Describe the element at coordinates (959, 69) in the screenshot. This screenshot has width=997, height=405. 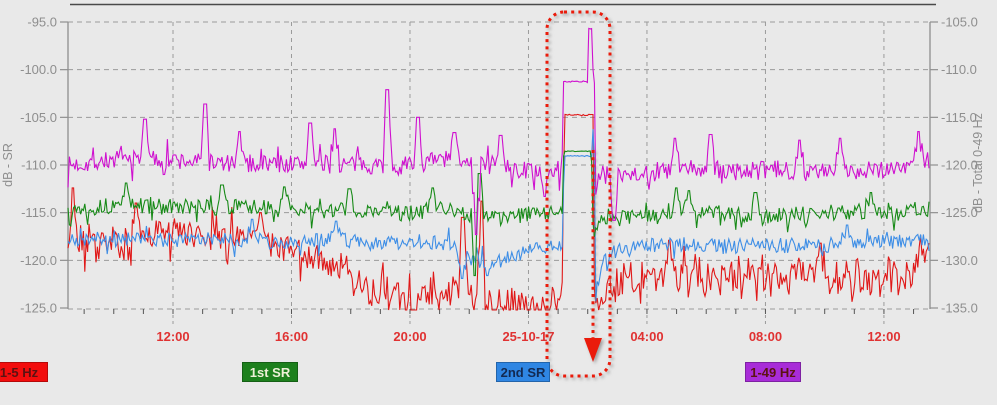
I see `y-tick-label-right: -110.0` at that location.